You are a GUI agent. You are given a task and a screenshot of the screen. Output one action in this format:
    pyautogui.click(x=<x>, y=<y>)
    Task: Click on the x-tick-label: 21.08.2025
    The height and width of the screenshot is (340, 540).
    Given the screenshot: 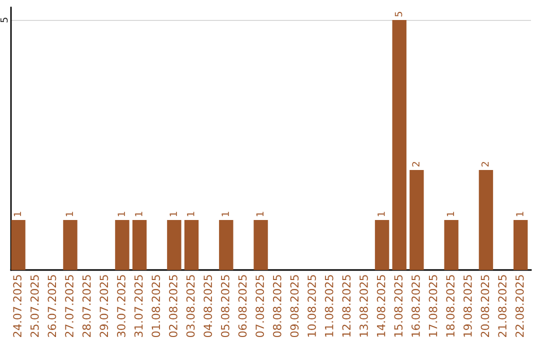 What is the action you would take?
    pyautogui.click(x=502, y=306)
    